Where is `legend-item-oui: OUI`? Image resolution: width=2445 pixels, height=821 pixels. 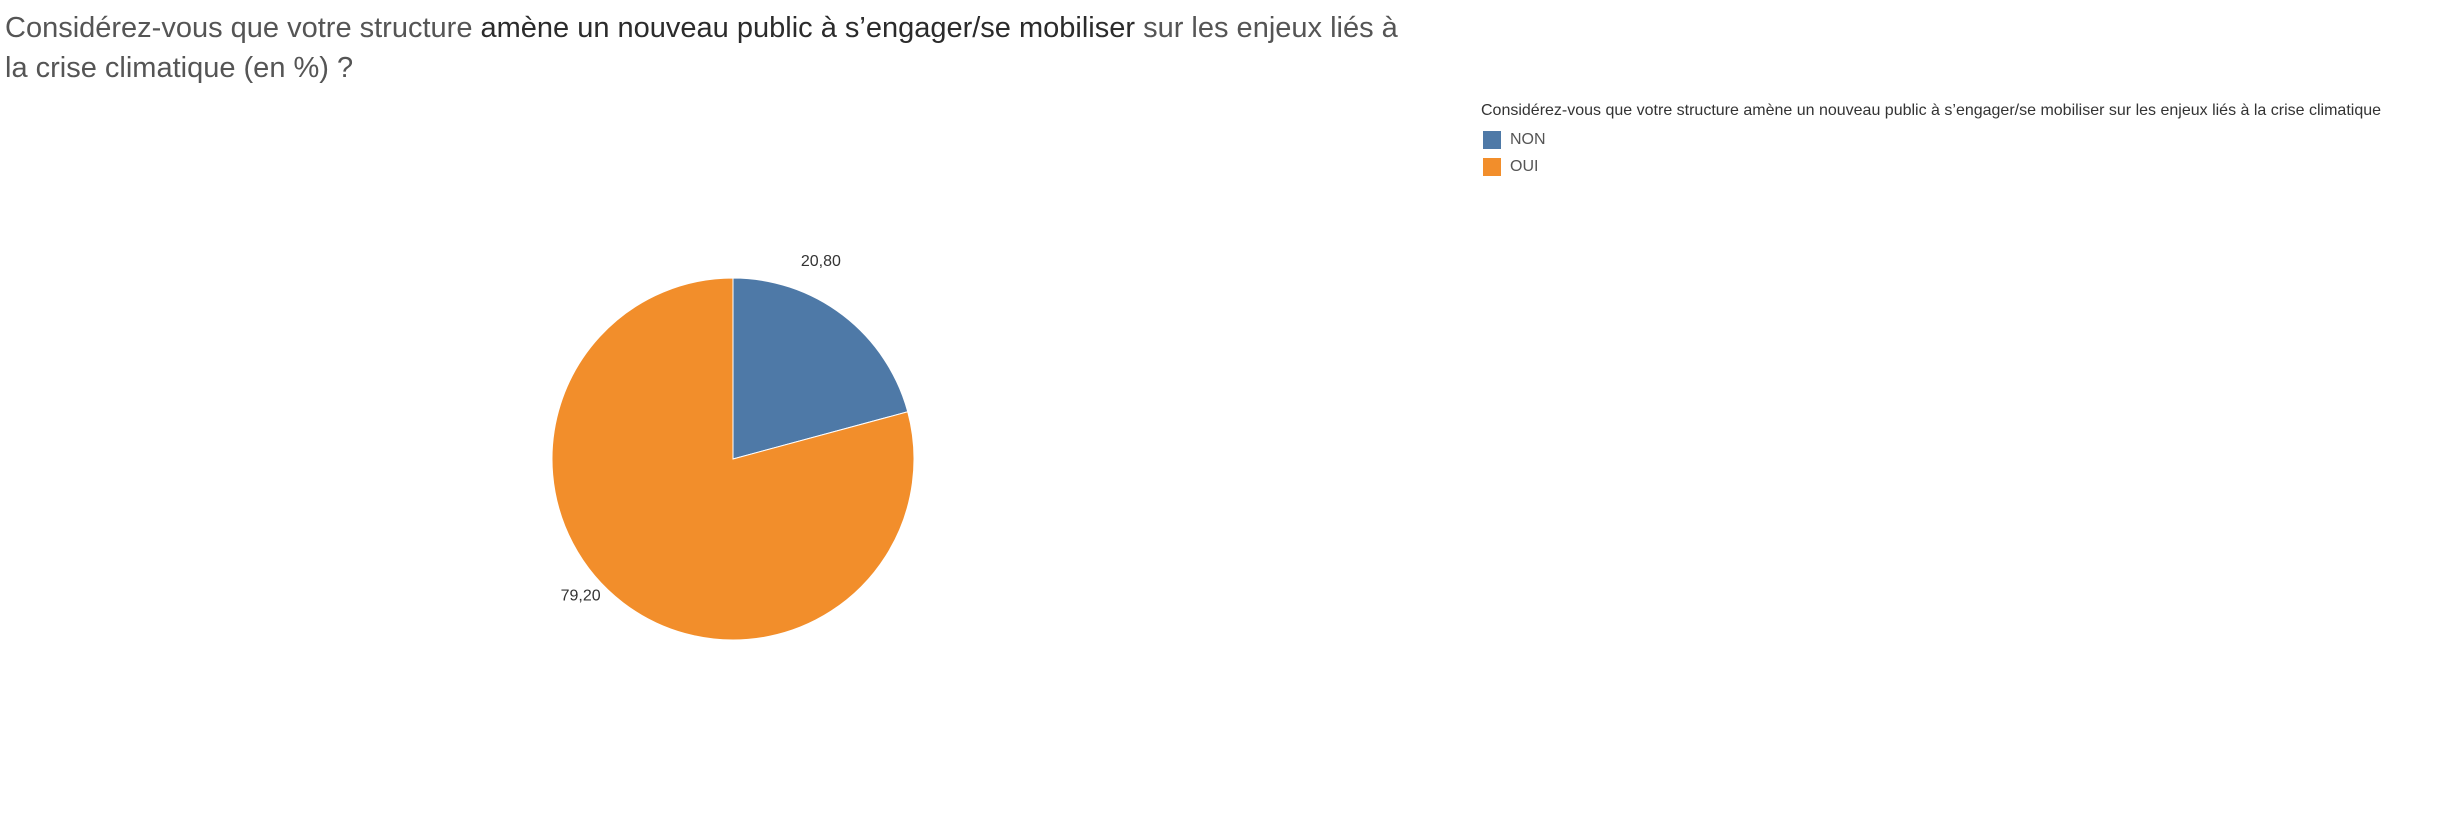
legend-item-oui: OUI is located at coordinates (1962, 166).